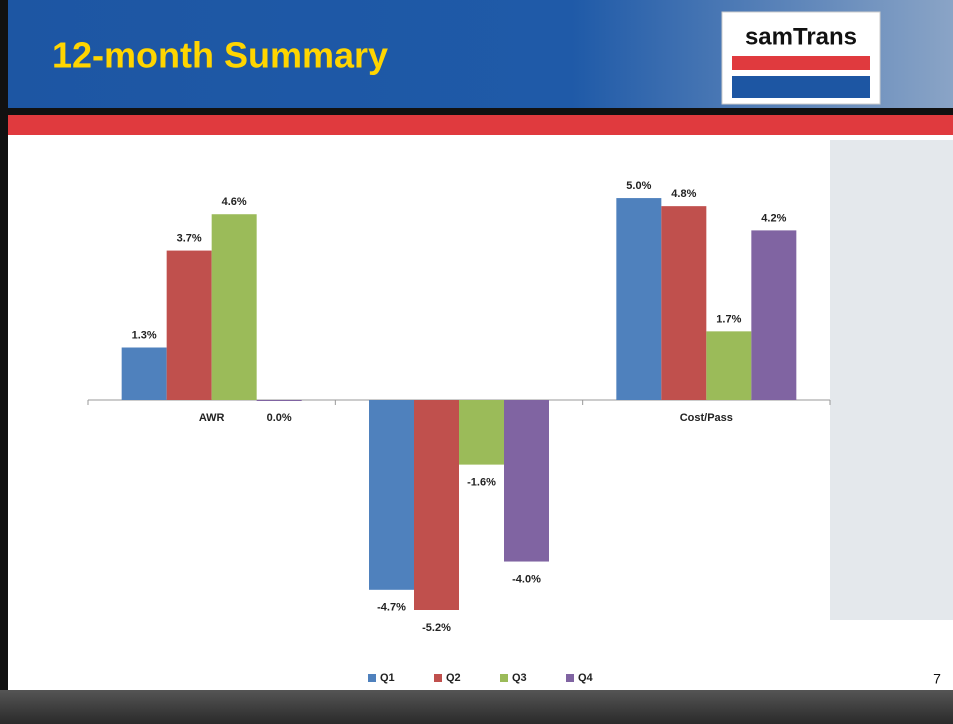 This screenshot has height=724, width=953. I want to click on value-label: 4.8%, so click(683, 194).